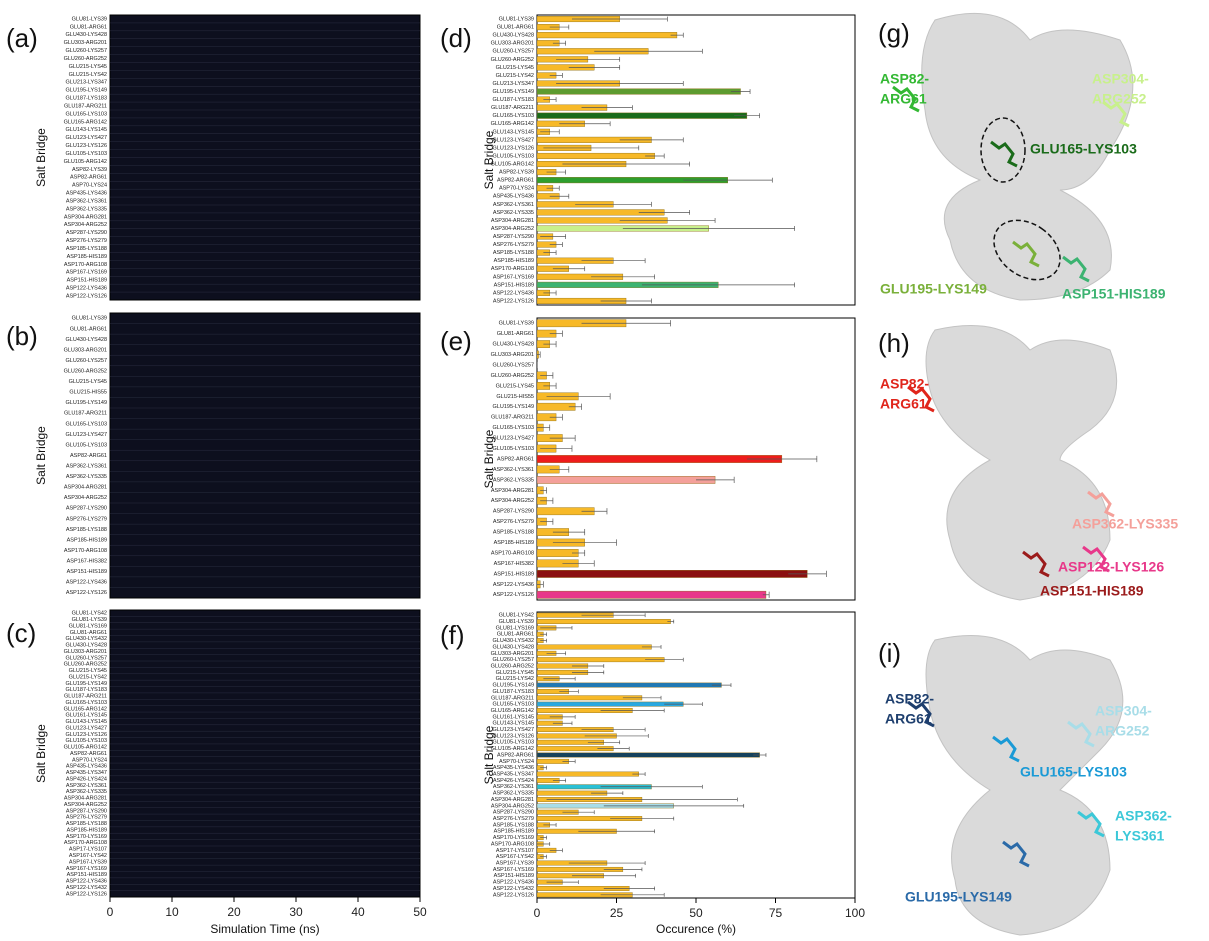  I want to click on category-label: ASP426-LYS424, so click(513, 781).